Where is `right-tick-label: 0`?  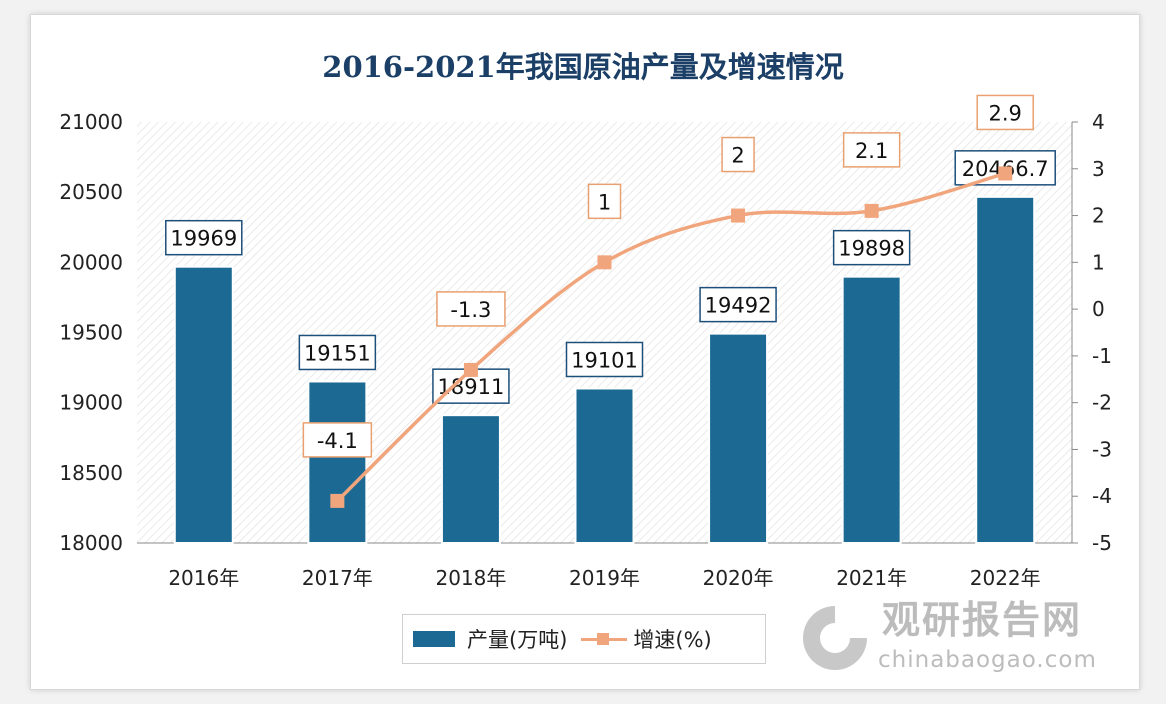
right-tick-label: 0 is located at coordinates (1098, 309).